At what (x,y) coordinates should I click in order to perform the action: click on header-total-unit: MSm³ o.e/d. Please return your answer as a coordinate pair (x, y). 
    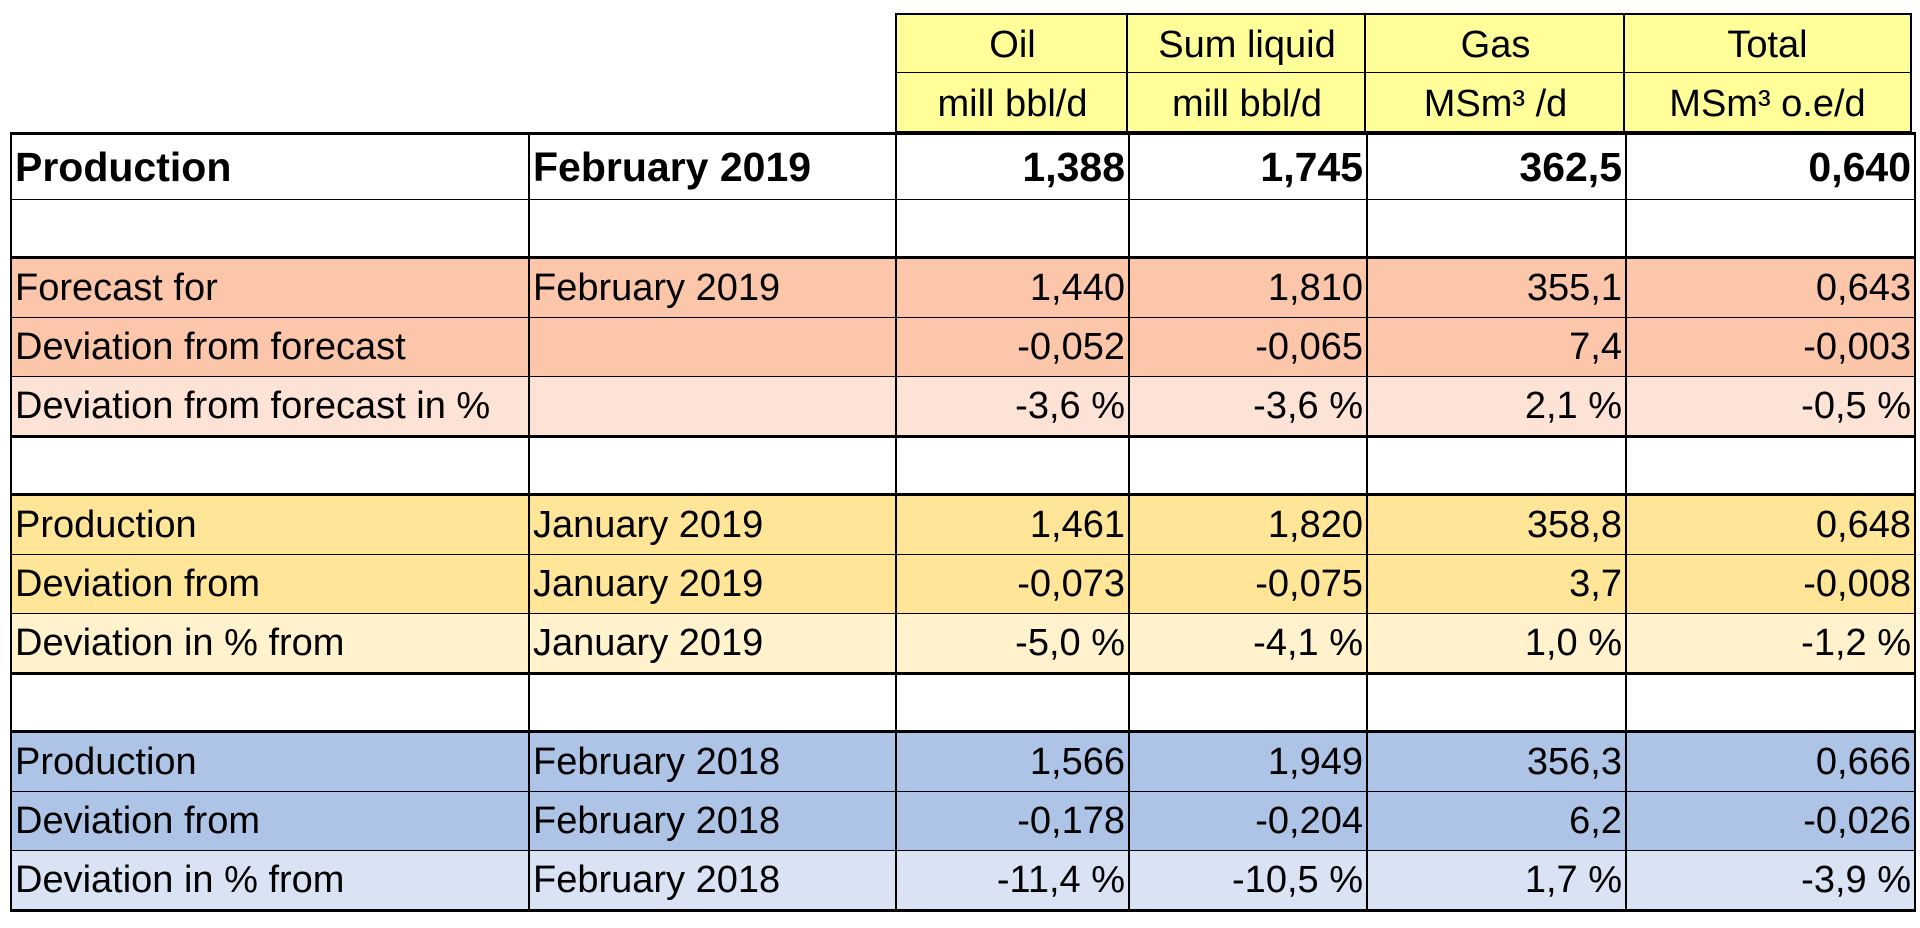
    Looking at the image, I should click on (1767, 104).